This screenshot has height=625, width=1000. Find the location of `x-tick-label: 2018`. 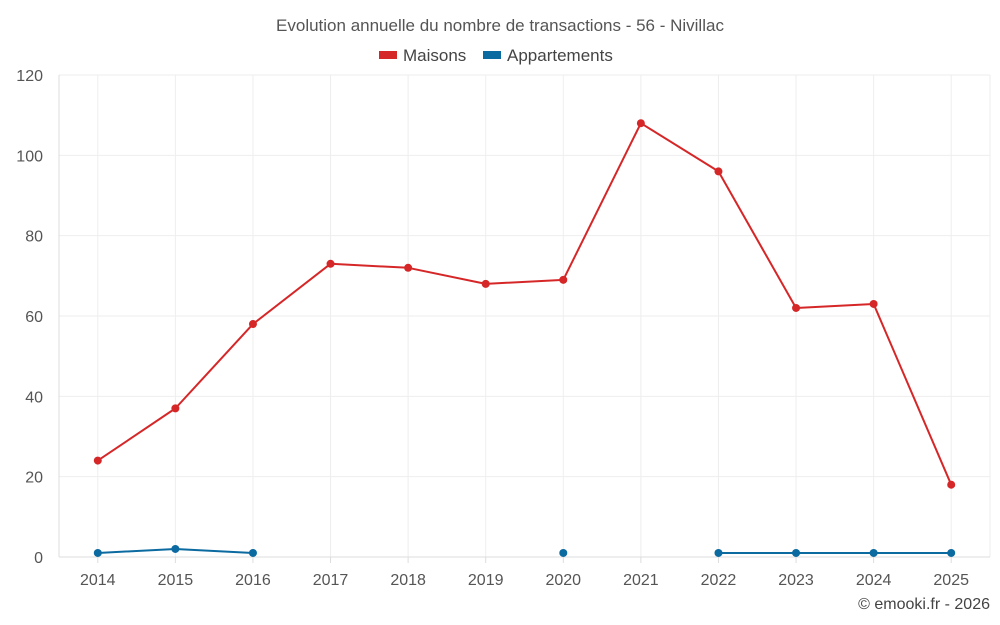

x-tick-label: 2018 is located at coordinates (408, 580).